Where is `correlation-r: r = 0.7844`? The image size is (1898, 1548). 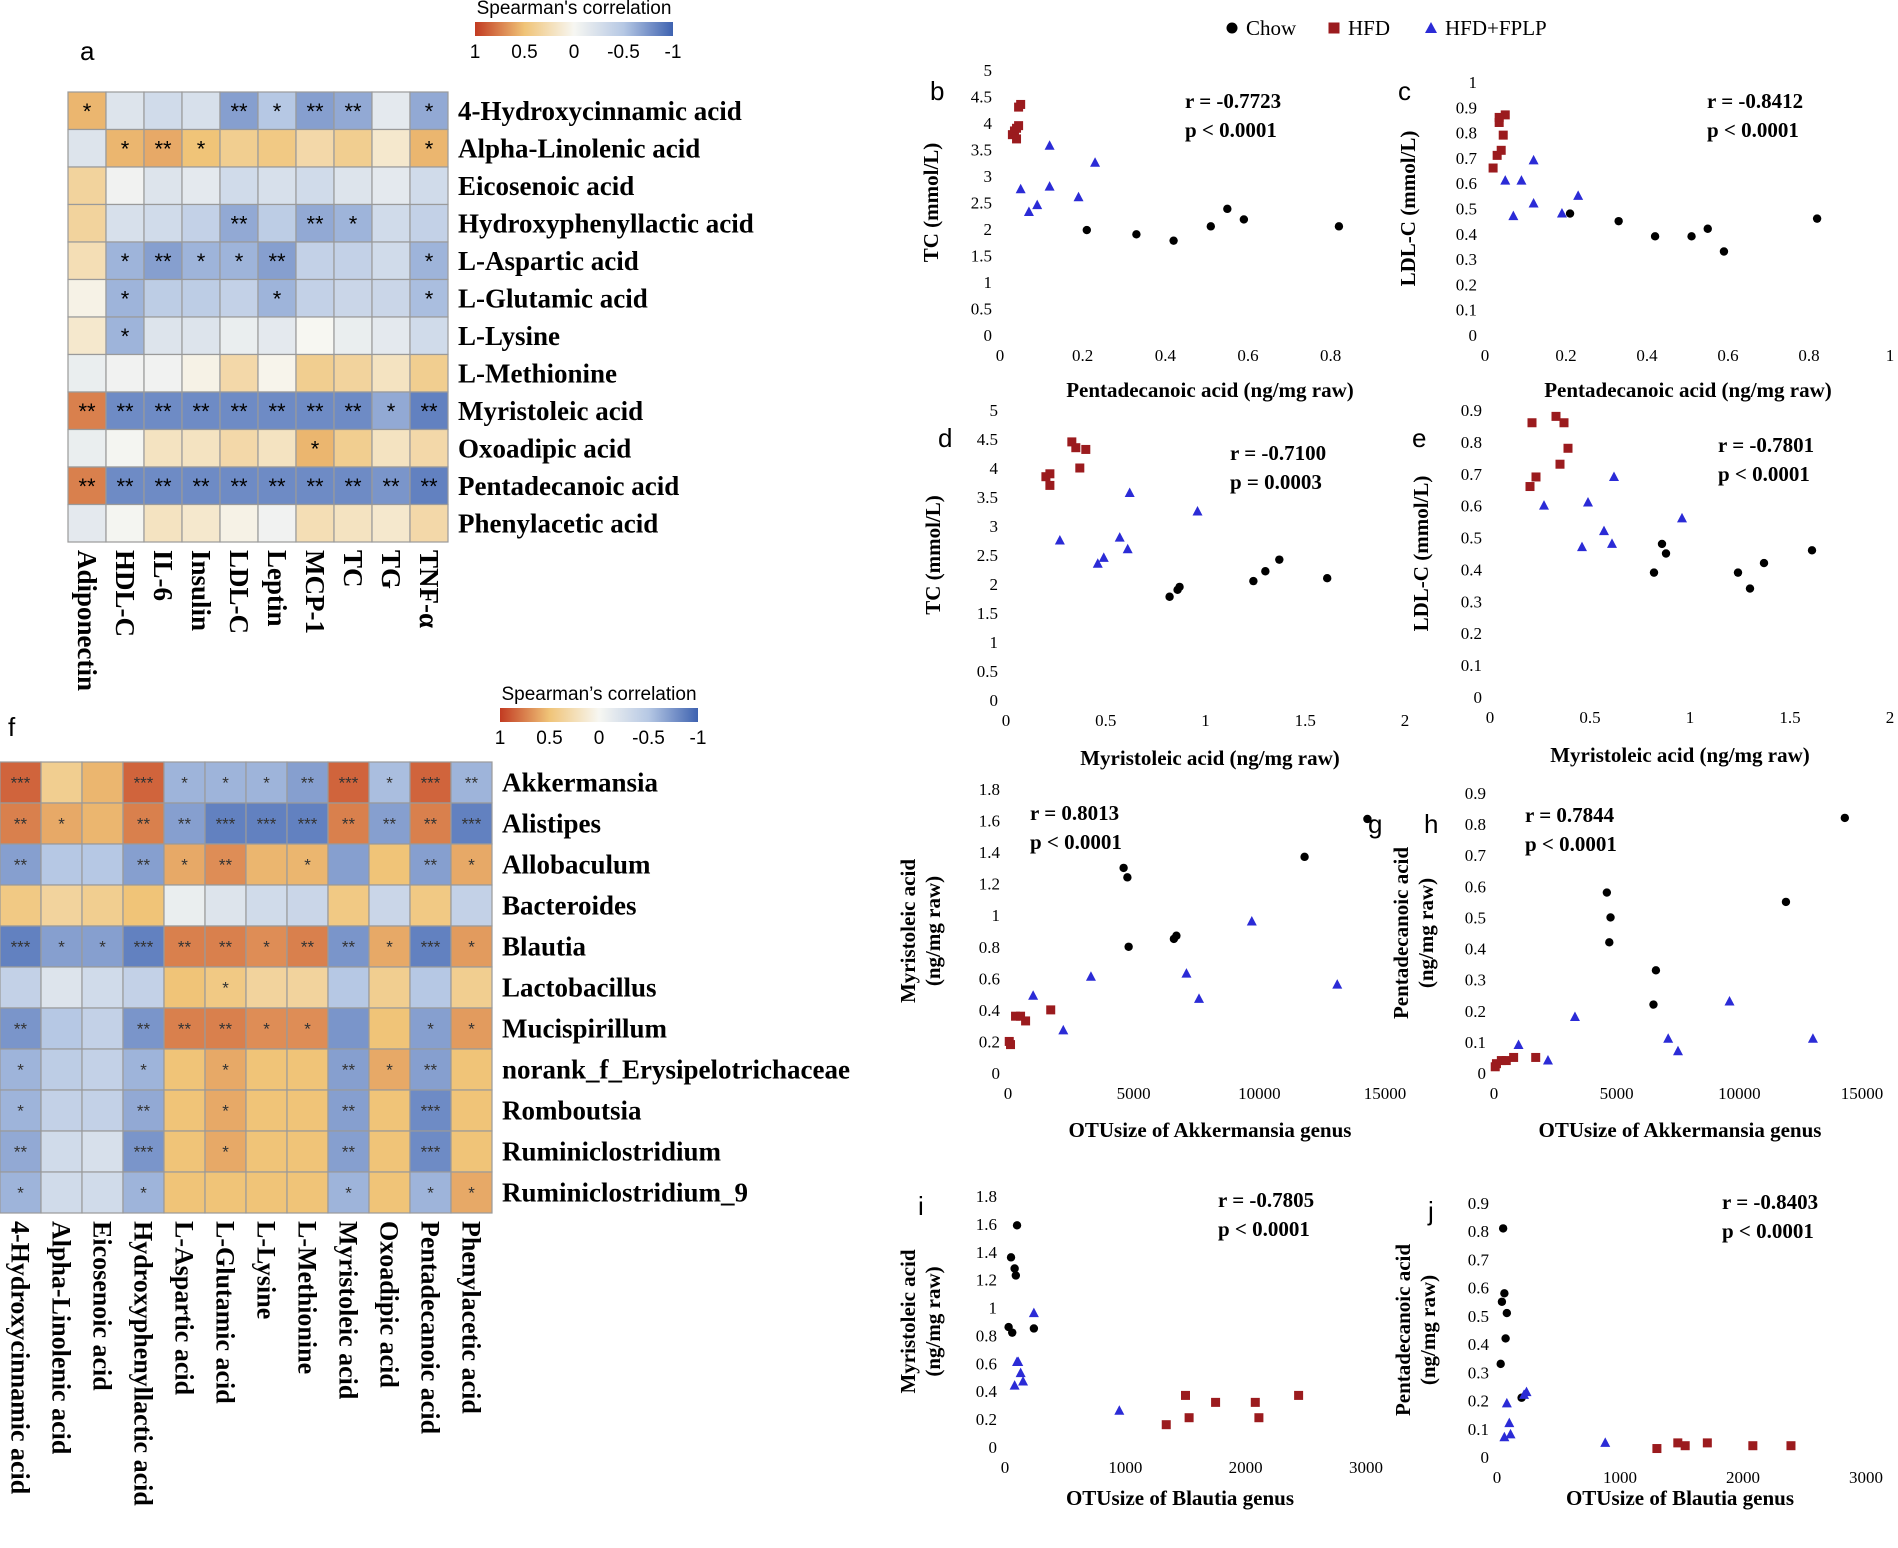
correlation-r: r = 0.7844 is located at coordinates (1570, 815).